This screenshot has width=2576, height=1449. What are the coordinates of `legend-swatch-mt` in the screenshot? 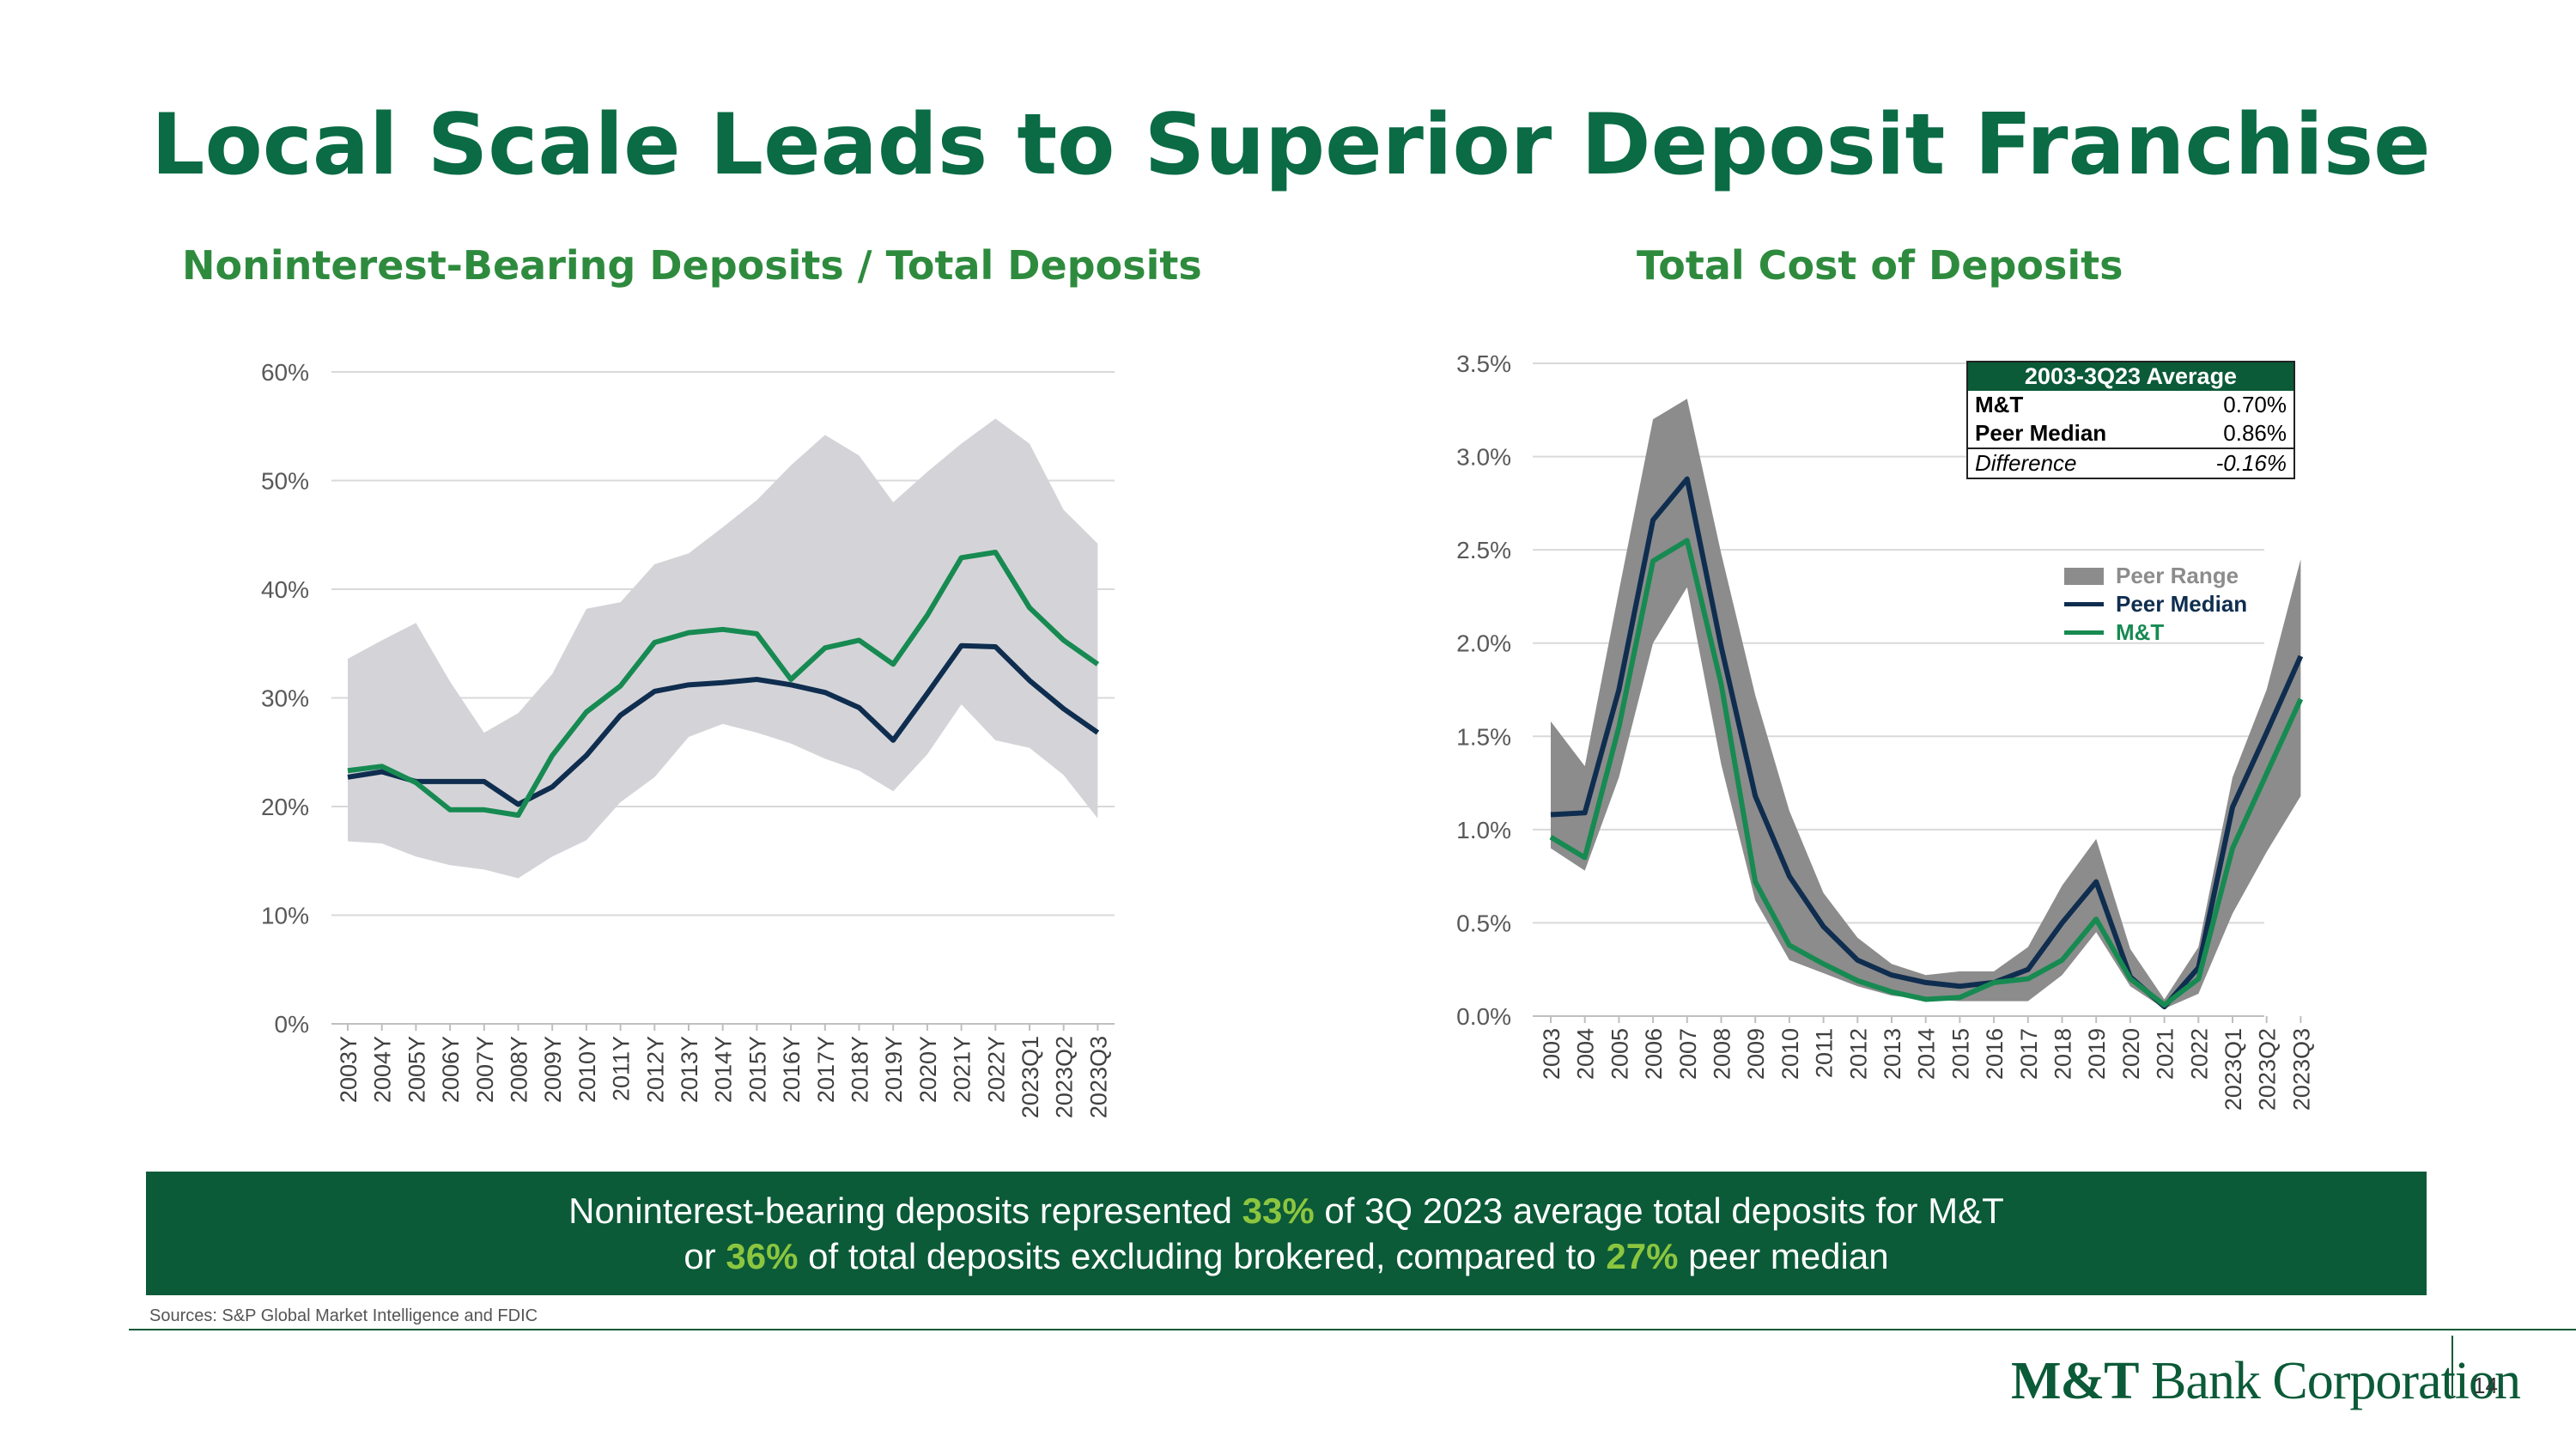 It's located at (2084, 632).